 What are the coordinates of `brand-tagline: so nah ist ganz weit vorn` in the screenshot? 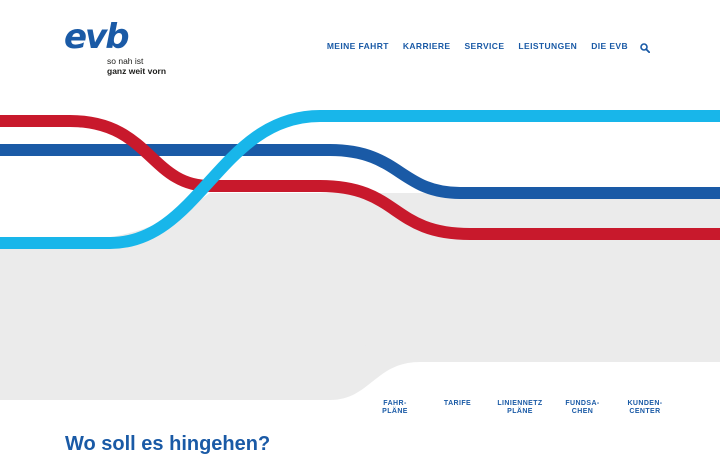 It's located at (136, 66).